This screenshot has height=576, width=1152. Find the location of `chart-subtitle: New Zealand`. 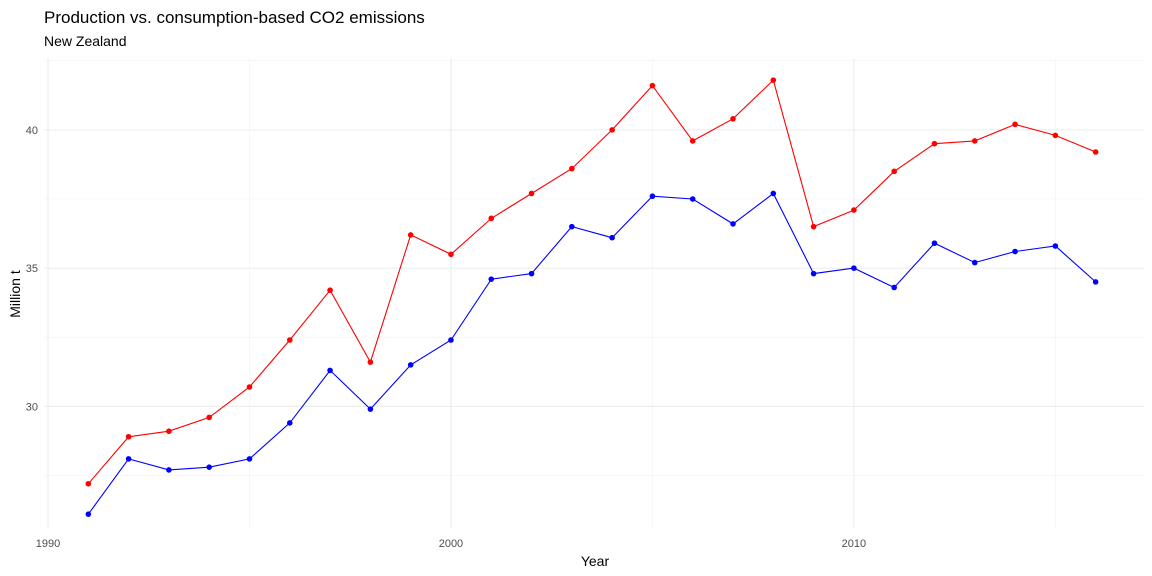

chart-subtitle: New Zealand is located at coordinates (85, 41).